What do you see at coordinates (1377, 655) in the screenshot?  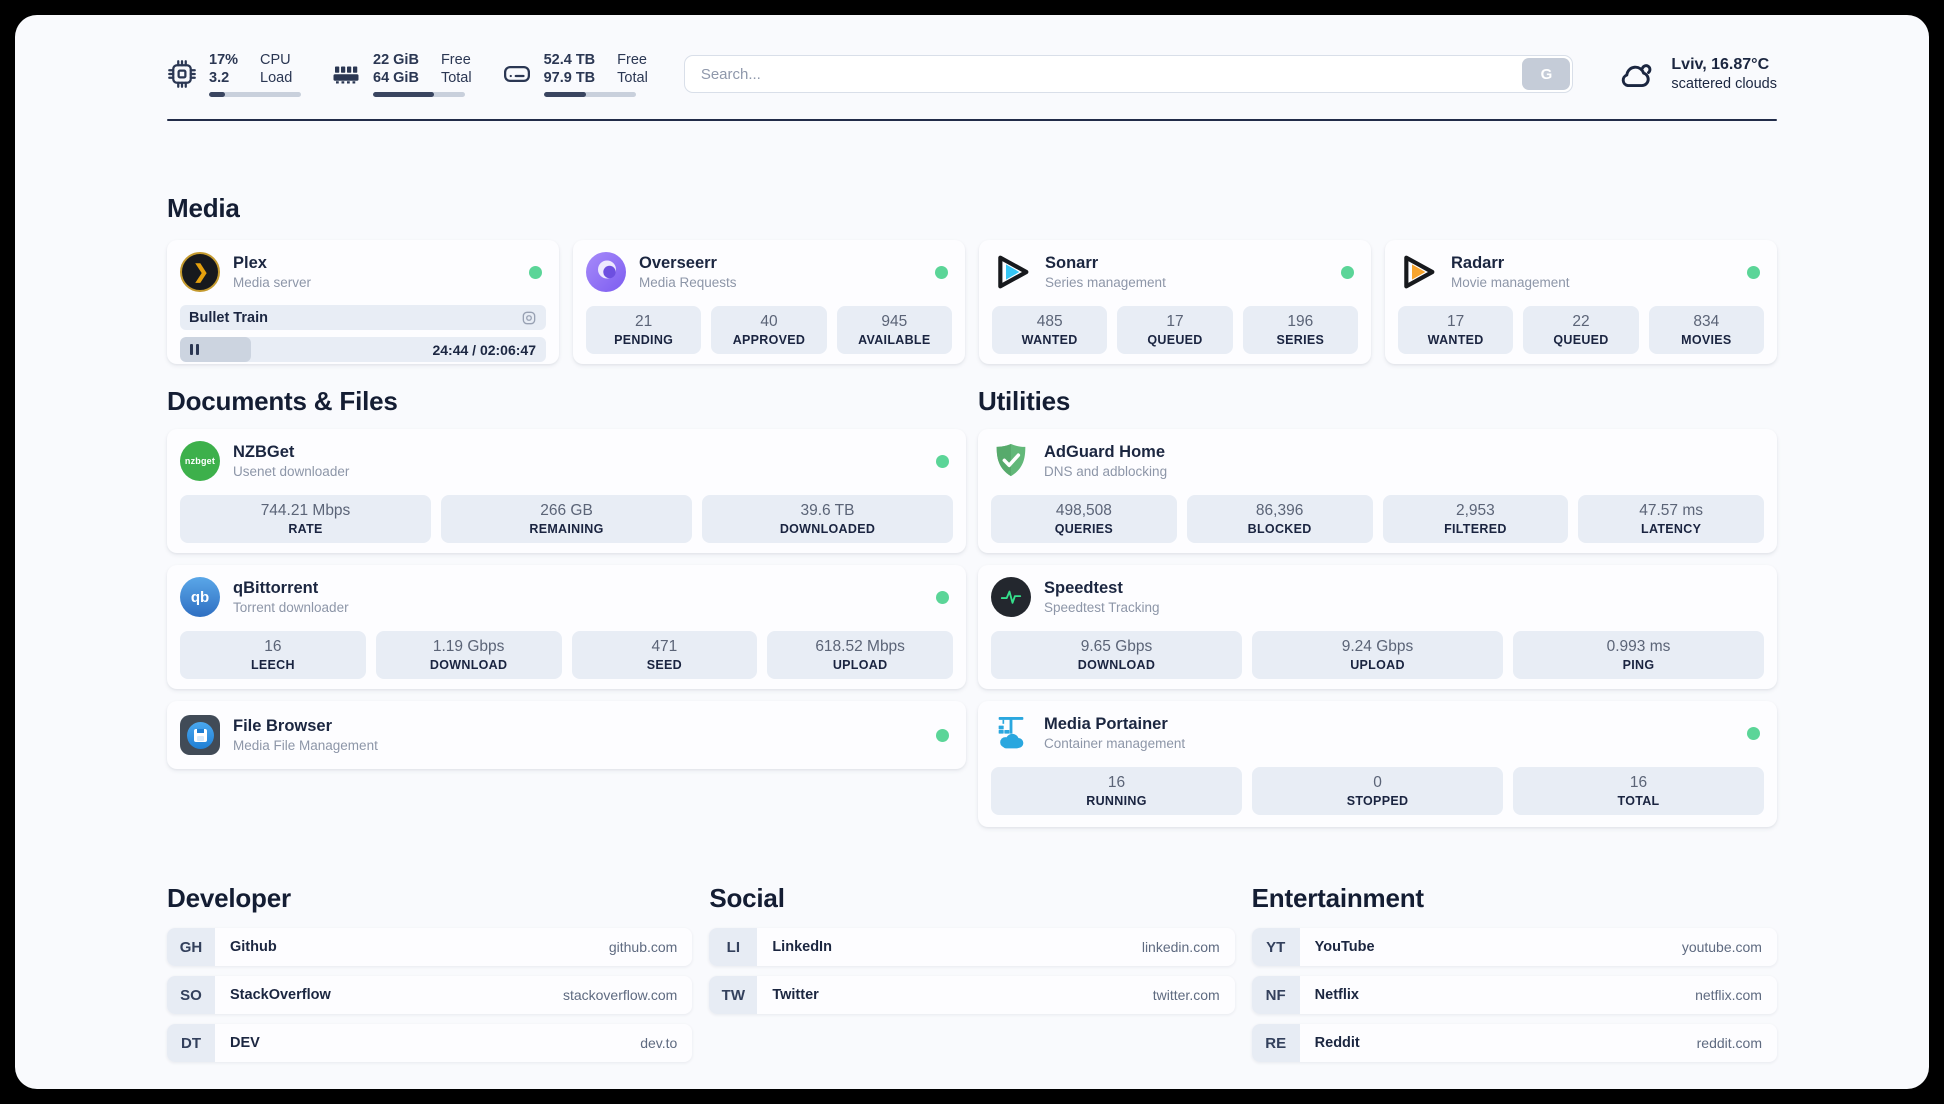 I see `stat-pill: 9.24 Gbps UPLOAD` at bounding box center [1377, 655].